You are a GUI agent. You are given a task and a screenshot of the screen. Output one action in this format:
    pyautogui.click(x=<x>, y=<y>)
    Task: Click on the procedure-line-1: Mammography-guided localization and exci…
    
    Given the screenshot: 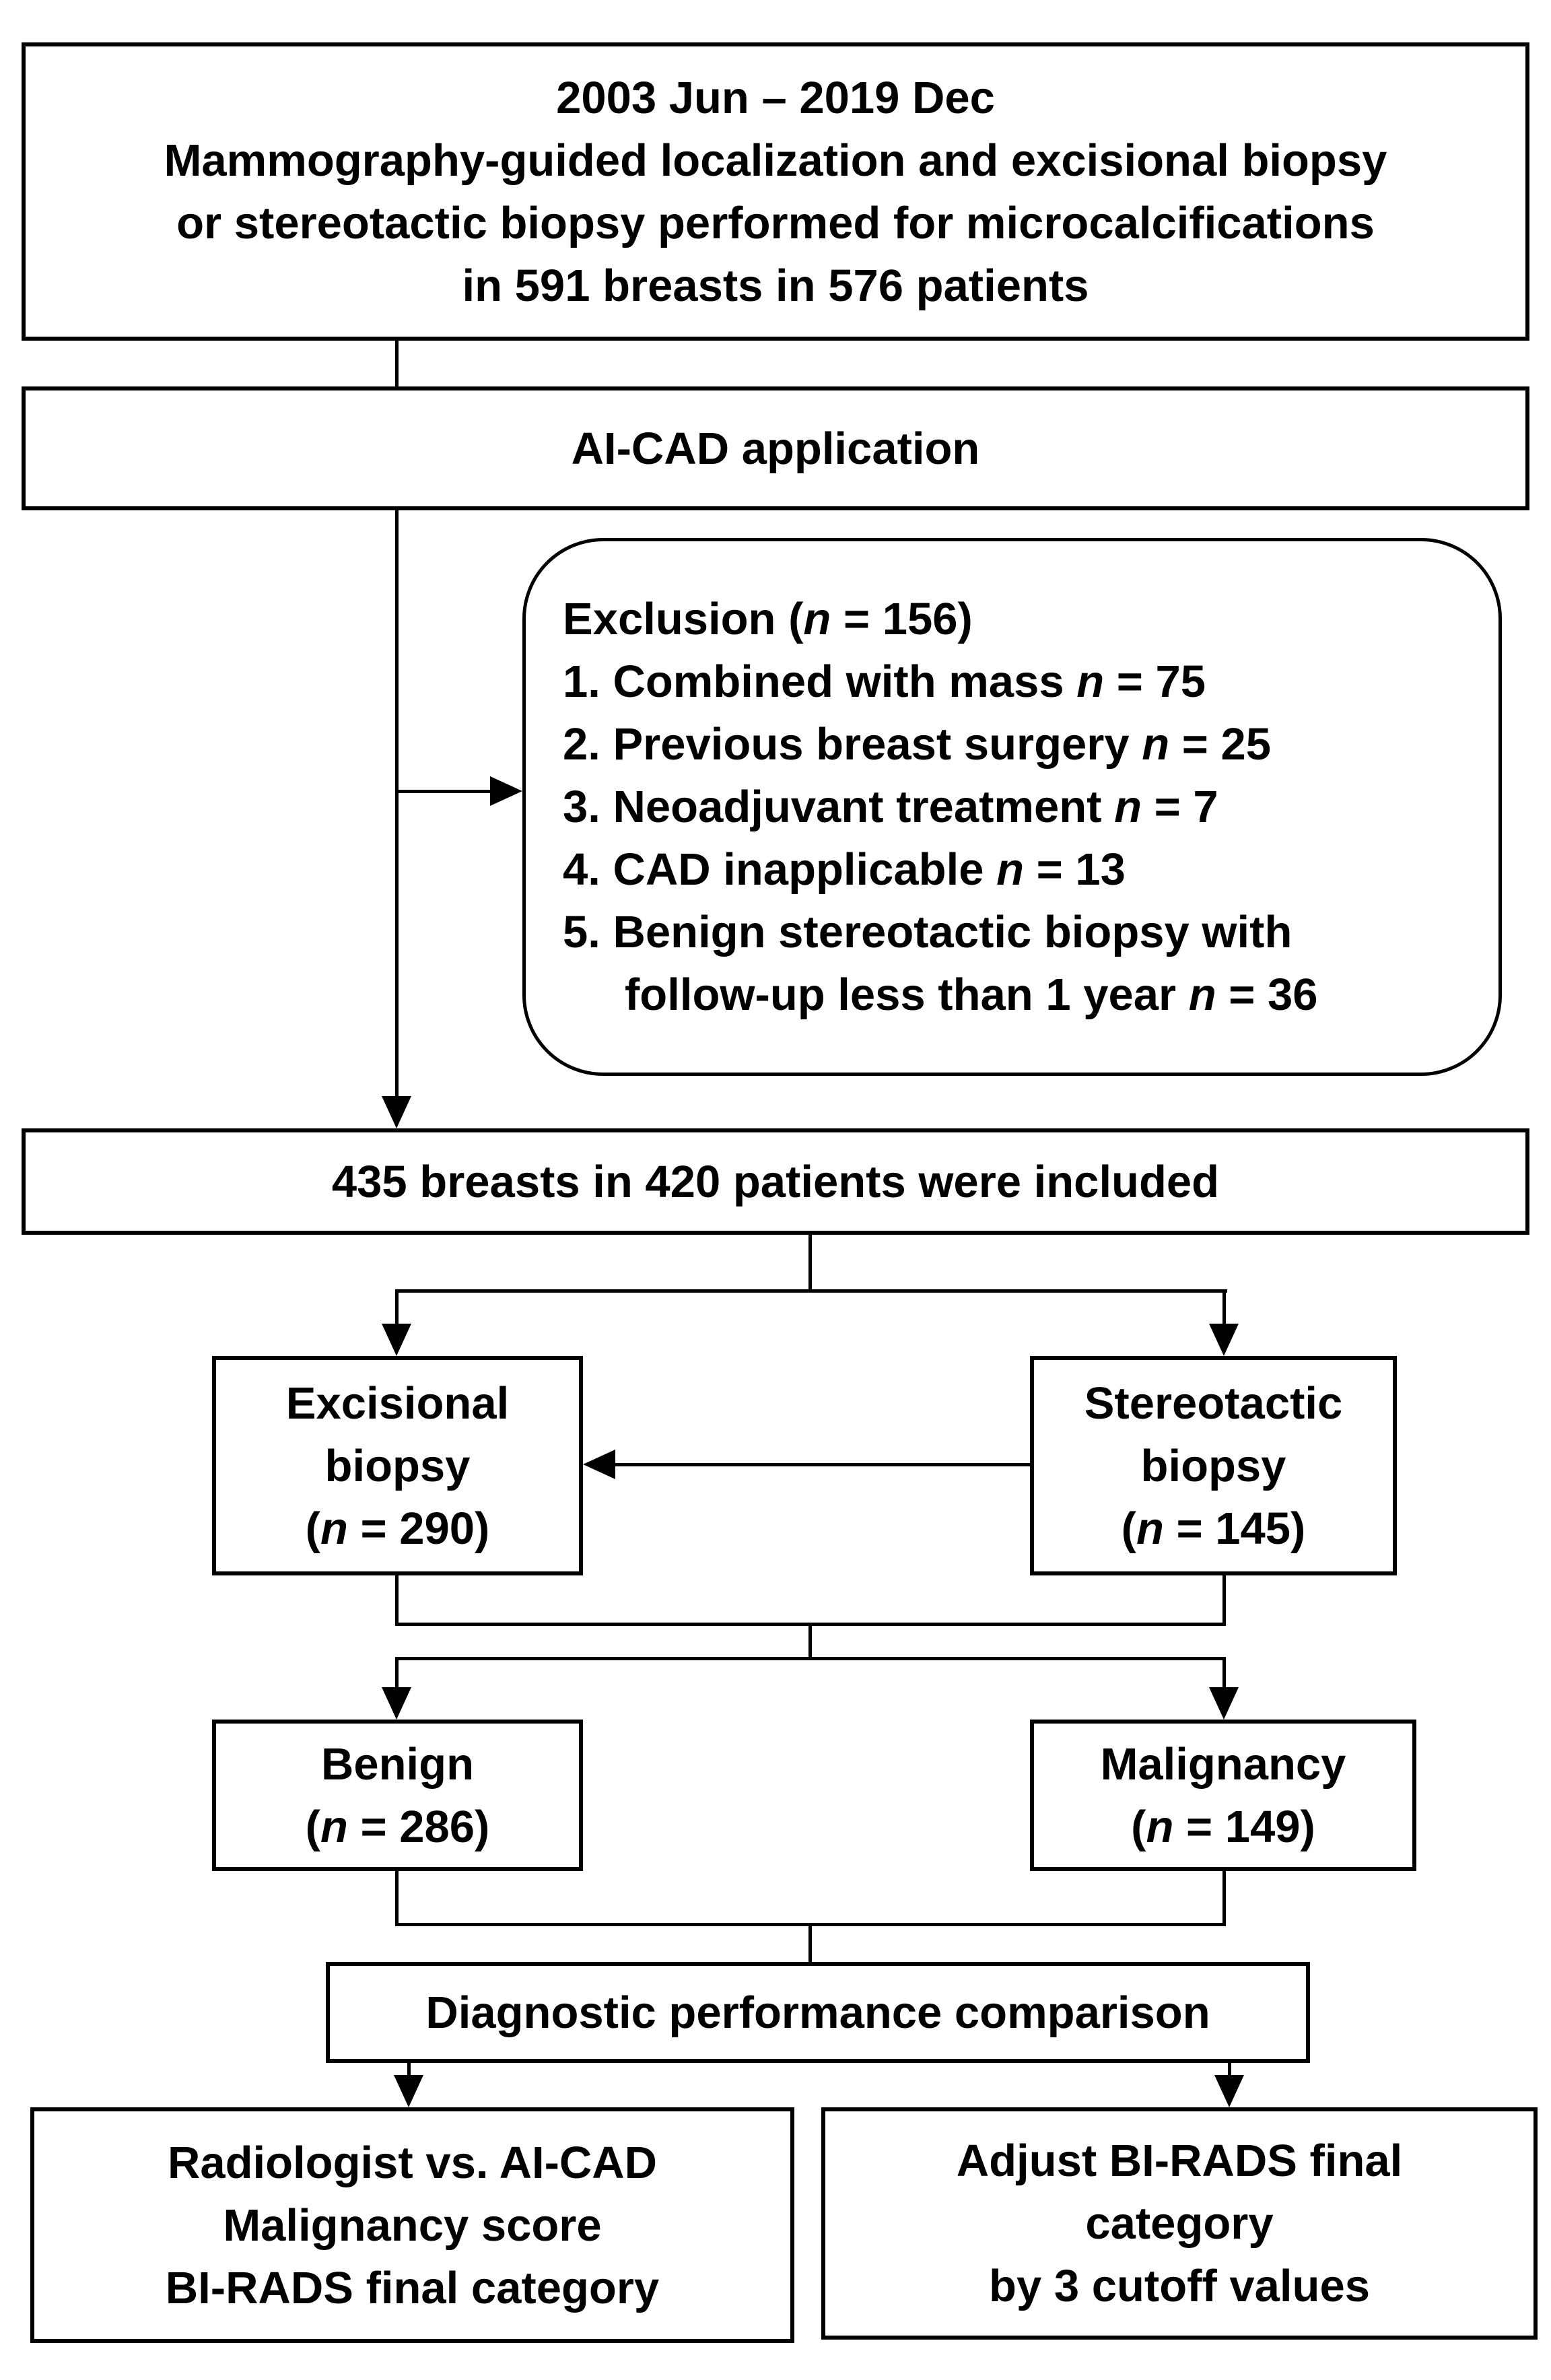 What is the action you would take?
    pyautogui.click(x=775, y=161)
    